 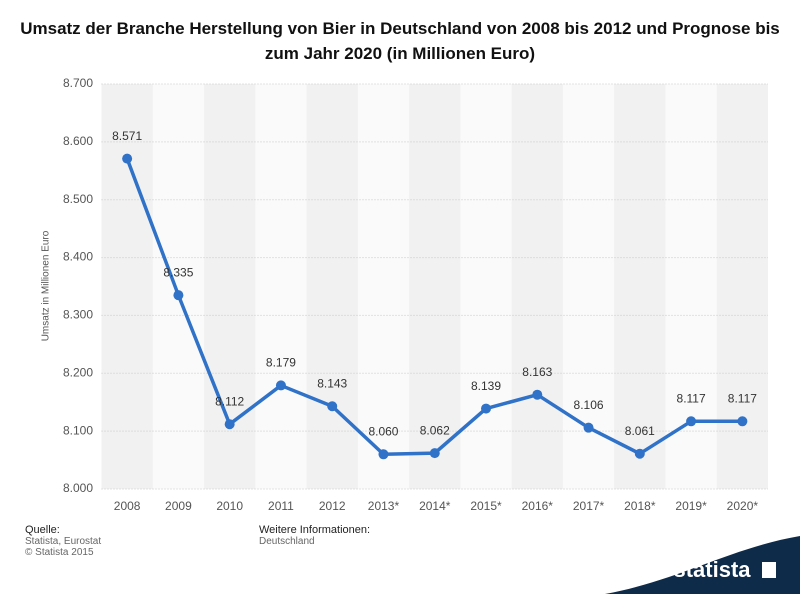 I want to click on info-block: Weitere Informationen: Deutschland, so click(x=314, y=535).